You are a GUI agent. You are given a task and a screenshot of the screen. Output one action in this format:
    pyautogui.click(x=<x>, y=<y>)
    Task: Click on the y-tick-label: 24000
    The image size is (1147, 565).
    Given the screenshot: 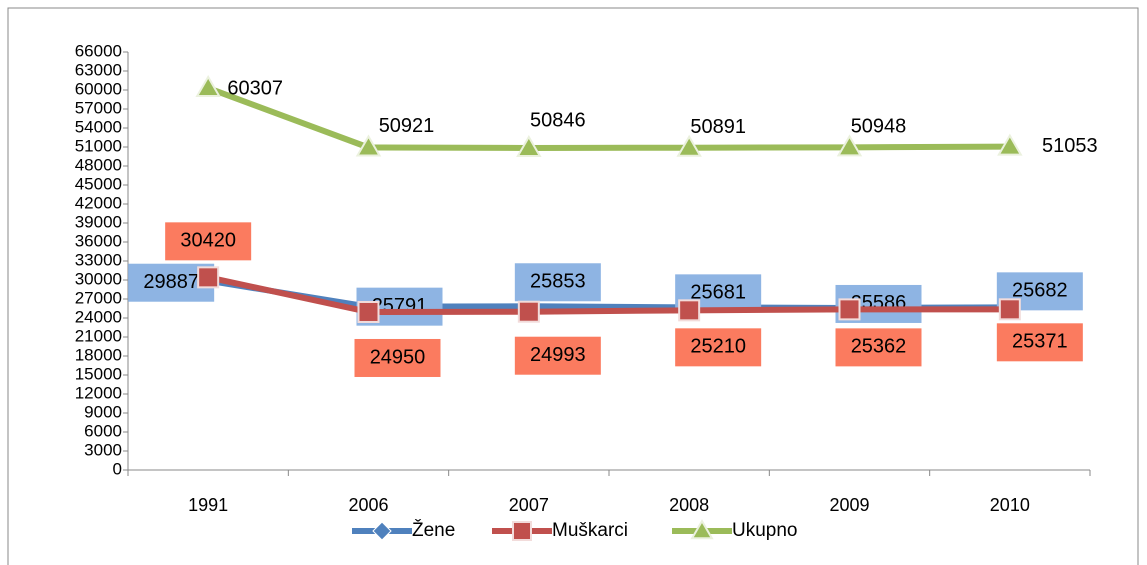 What is the action you would take?
    pyautogui.click(x=98, y=316)
    